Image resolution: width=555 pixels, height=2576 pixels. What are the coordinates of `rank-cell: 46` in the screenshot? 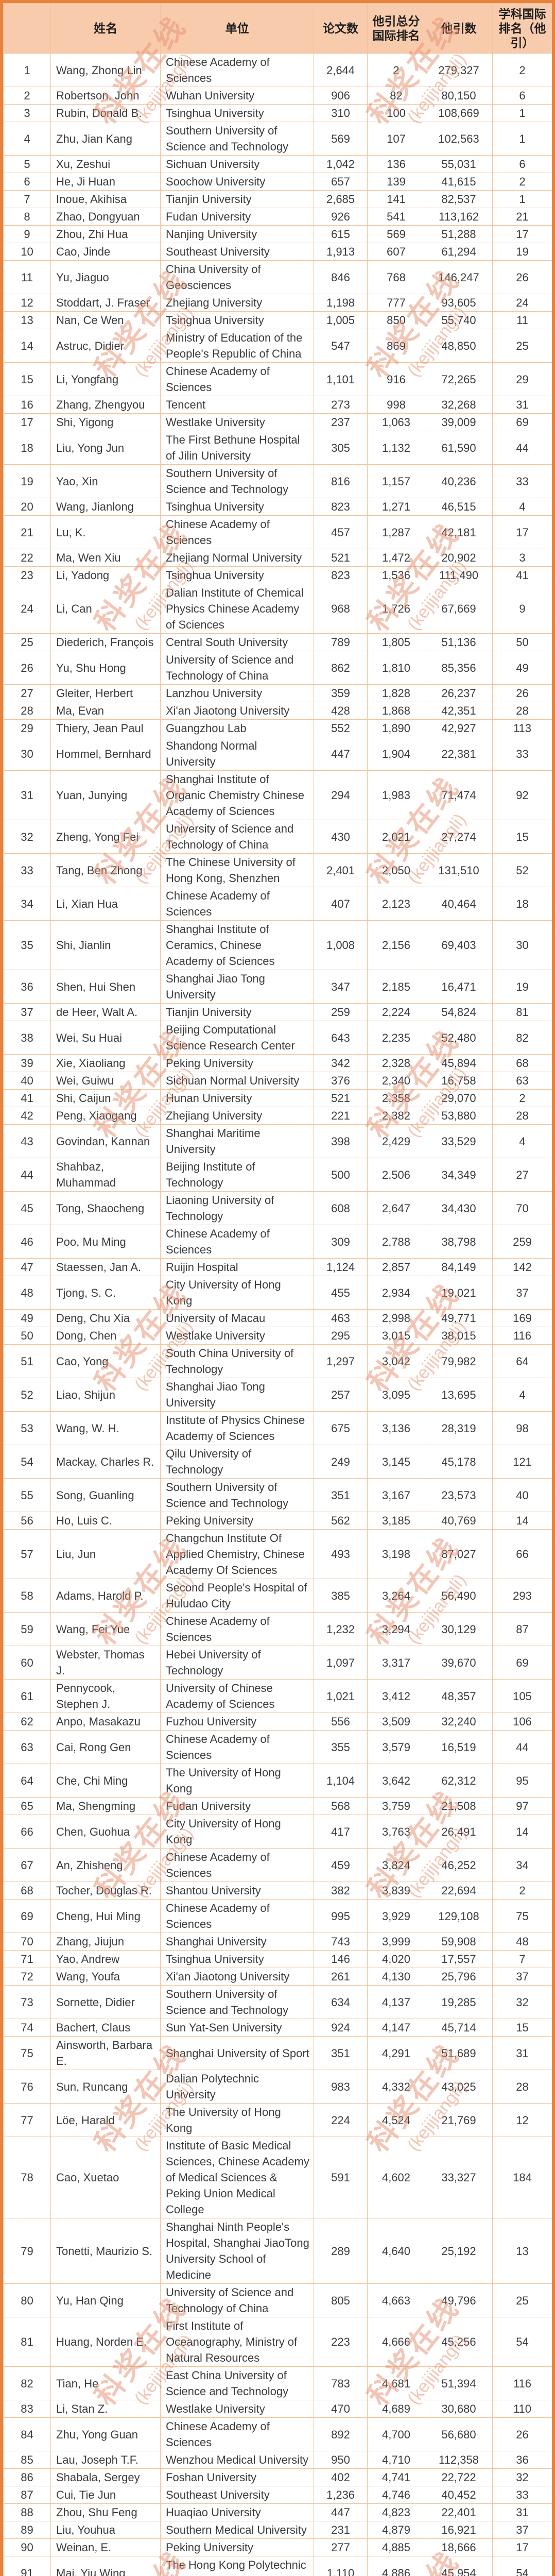 It's located at (27, 1242).